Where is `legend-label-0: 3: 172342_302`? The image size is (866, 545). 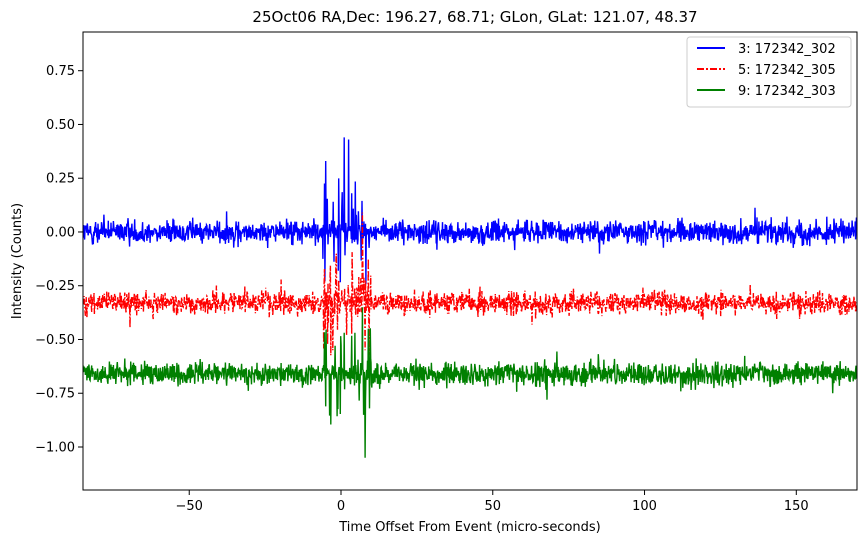 legend-label-0: 3: 172342_302 is located at coordinates (787, 49).